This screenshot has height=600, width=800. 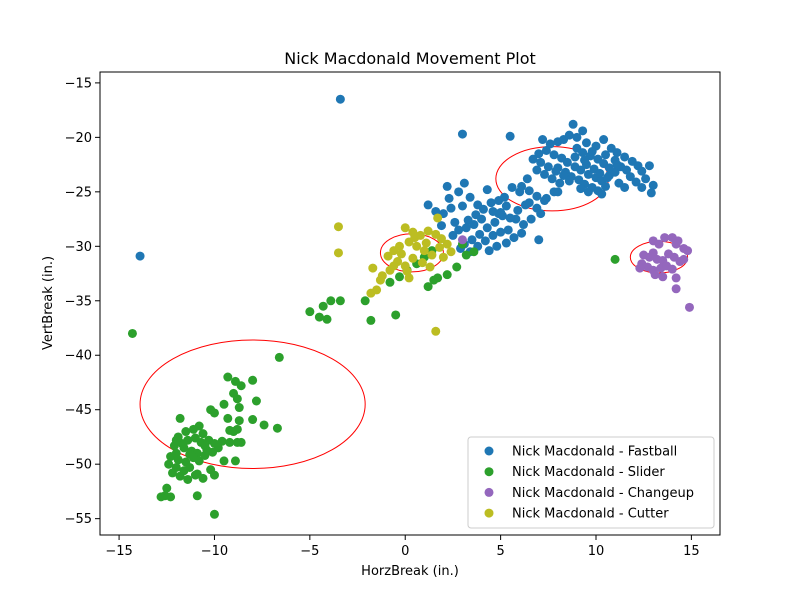 What do you see at coordinates (410, 58) in the screenshot?
I see `chart-title: Nick Macdonald Movement Plot` at bounding box center [410, 58].